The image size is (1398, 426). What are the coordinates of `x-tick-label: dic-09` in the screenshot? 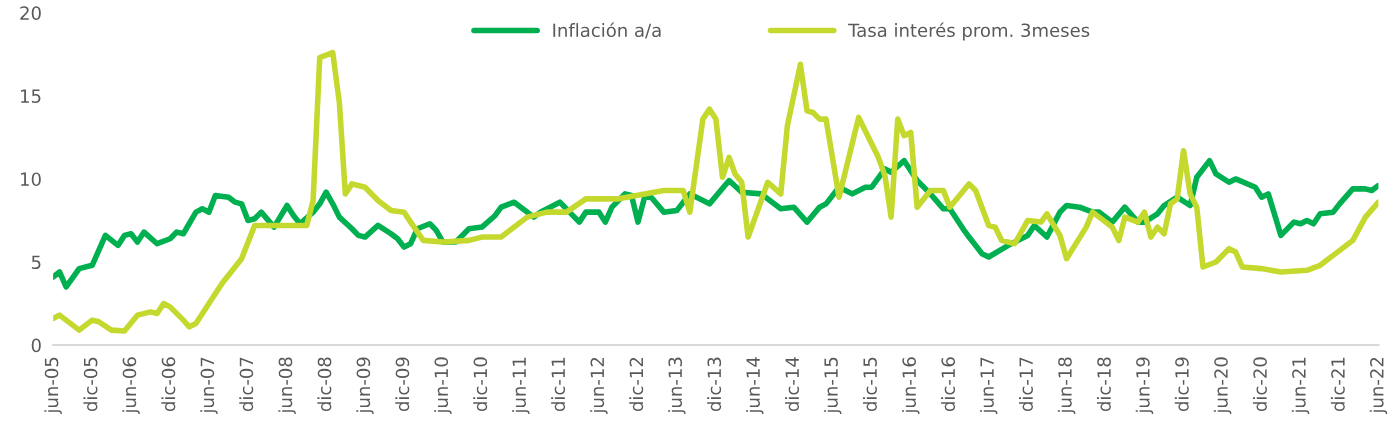 It's located at (402, 384).